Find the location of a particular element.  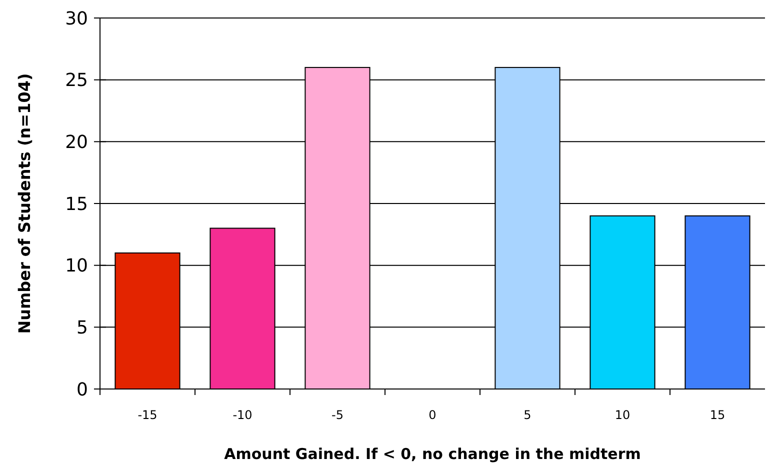

y-tick-label: 0 is located at coordinates (82, 389).